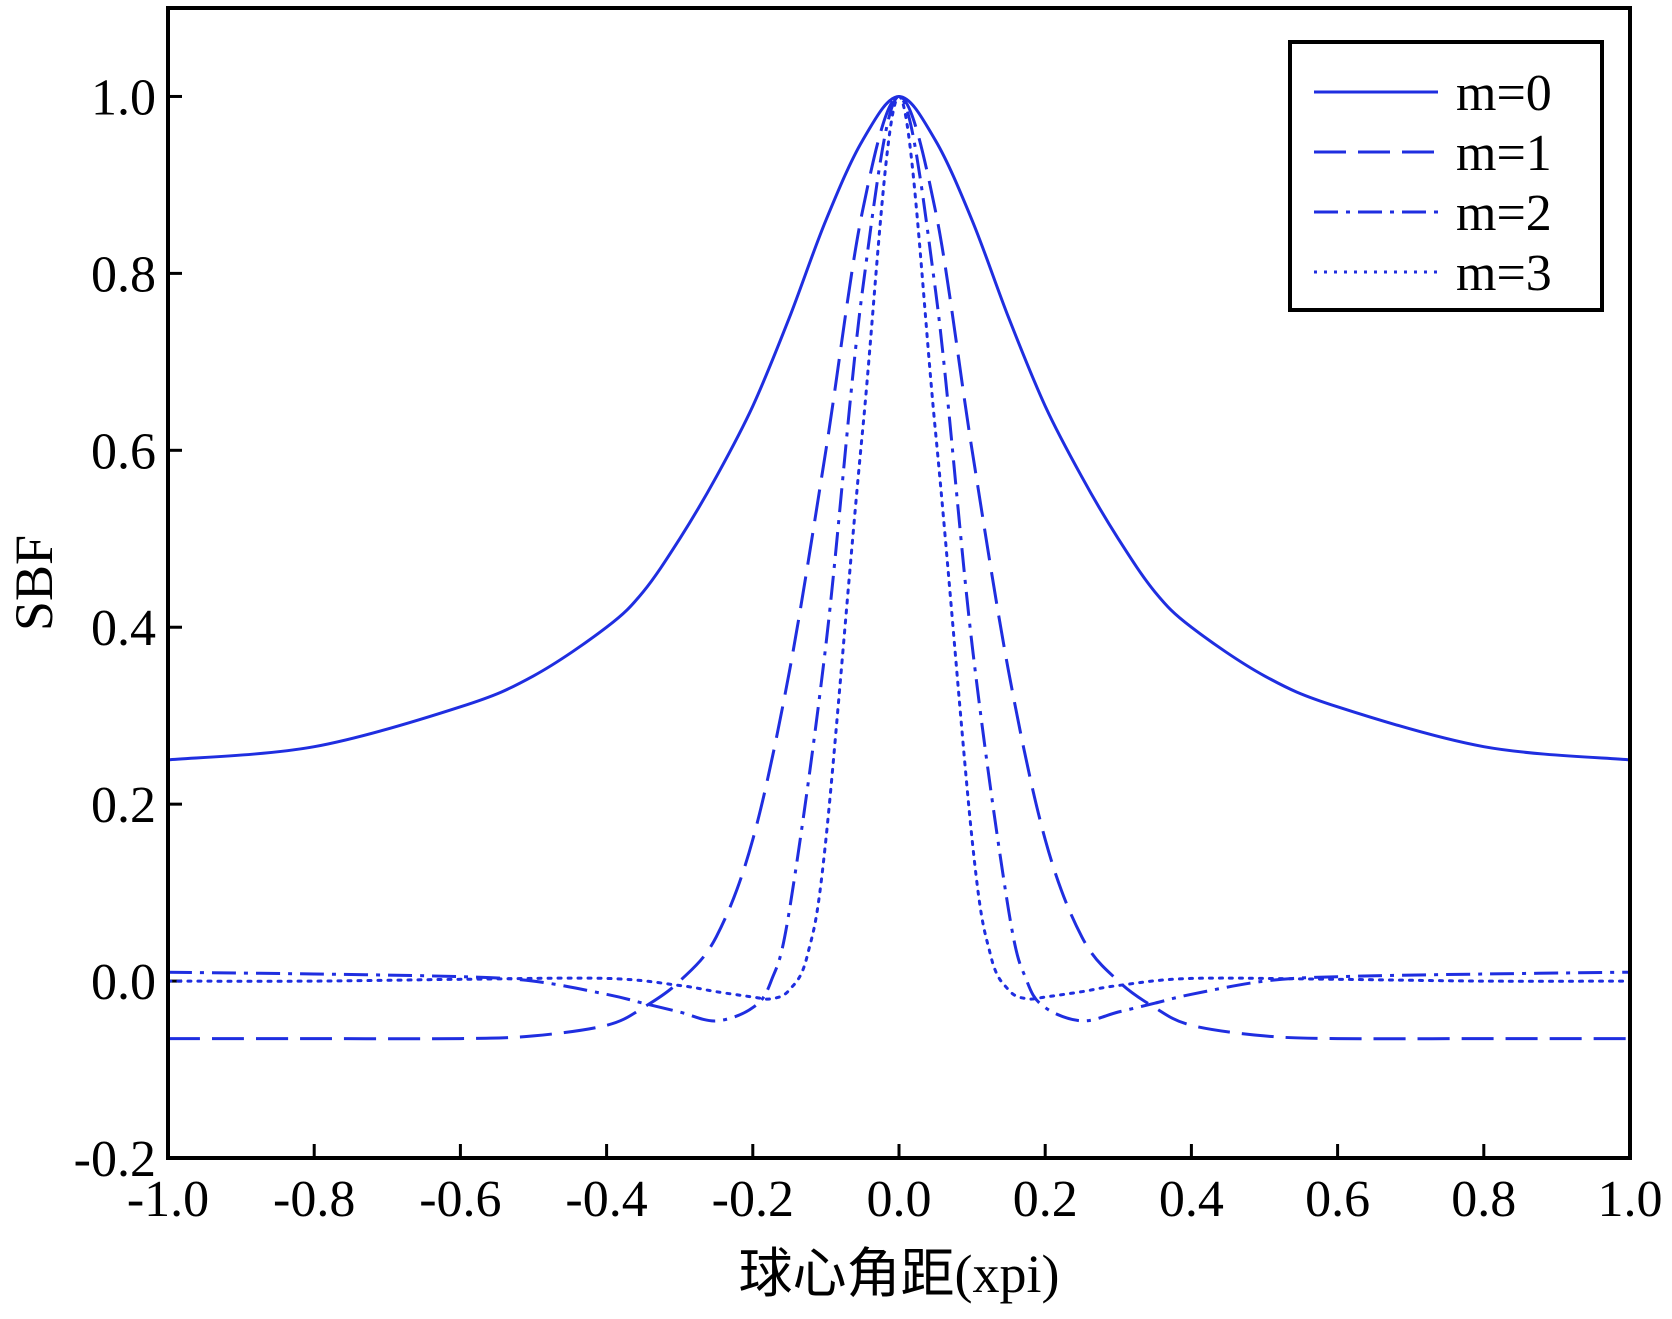  What do you see at coordinates (1483, 1199) in the screenshot?
I see `x-tick-label: 0.8` at bounding box center [1483, 1199].